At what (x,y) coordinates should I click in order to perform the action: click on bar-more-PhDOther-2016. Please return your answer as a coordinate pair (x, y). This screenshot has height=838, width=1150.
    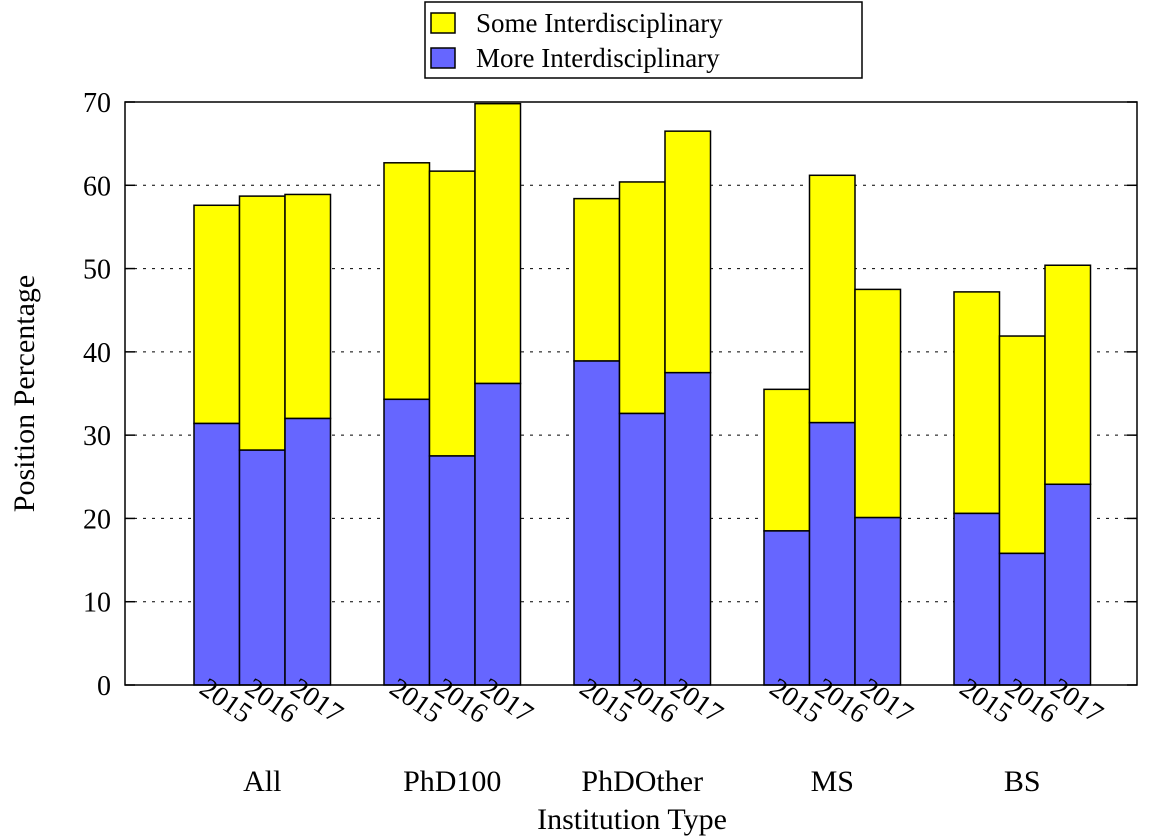
    Looking at the image, I should click on (642, 549).